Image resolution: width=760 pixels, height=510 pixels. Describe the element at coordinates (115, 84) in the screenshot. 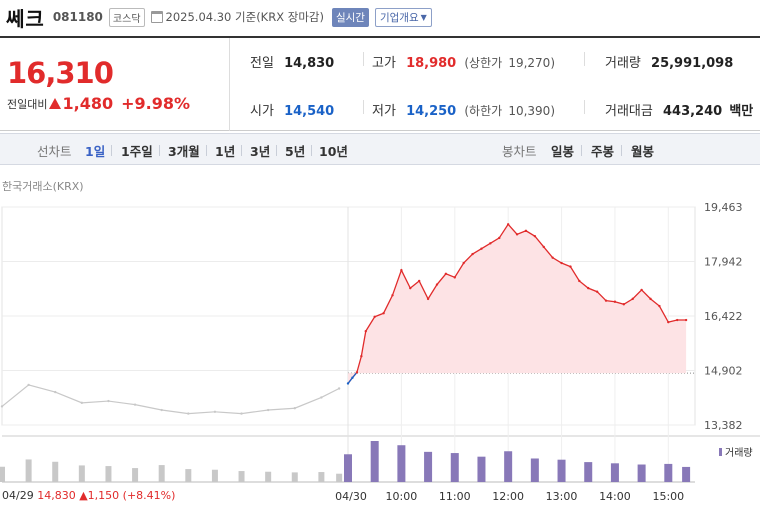

I see `current-price-box: 16,310 전일대비 1,480 +9.98%` at that location.